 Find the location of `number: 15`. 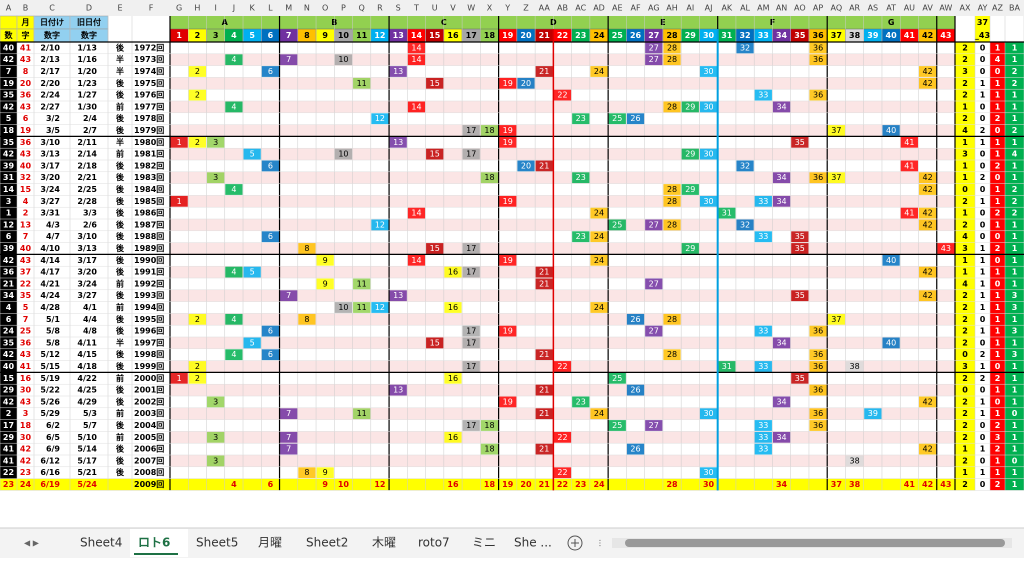

number: 15 is located at coordinates (435, 342).